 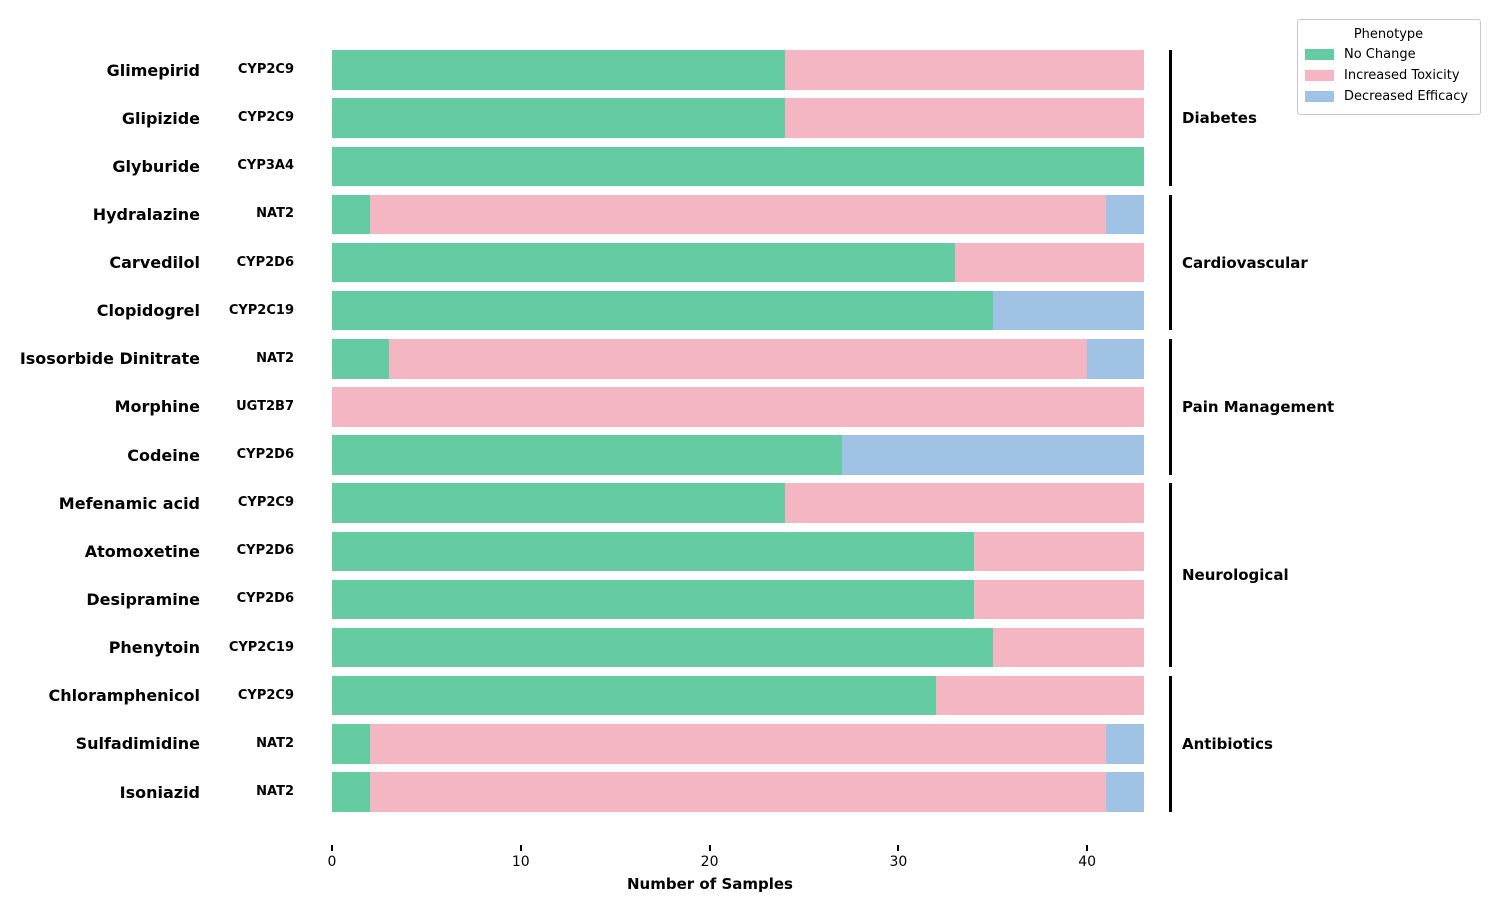 I want to click on group-label-pain-management: Pain Management, so click(x=1258, y=406).